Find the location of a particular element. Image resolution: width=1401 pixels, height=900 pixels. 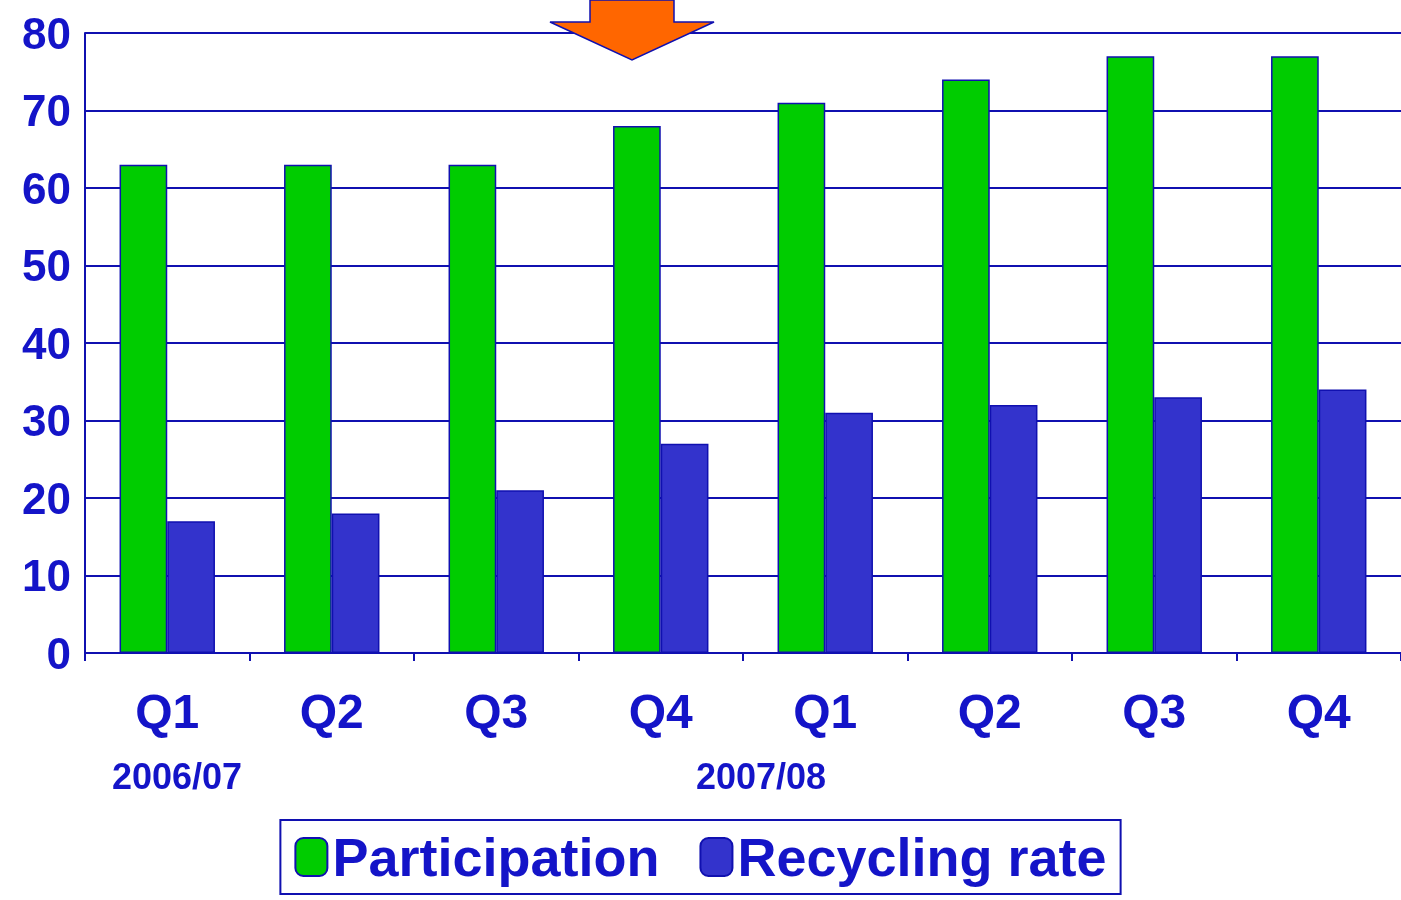

y-tick-label: 60 is located at coordinates (46, 188).